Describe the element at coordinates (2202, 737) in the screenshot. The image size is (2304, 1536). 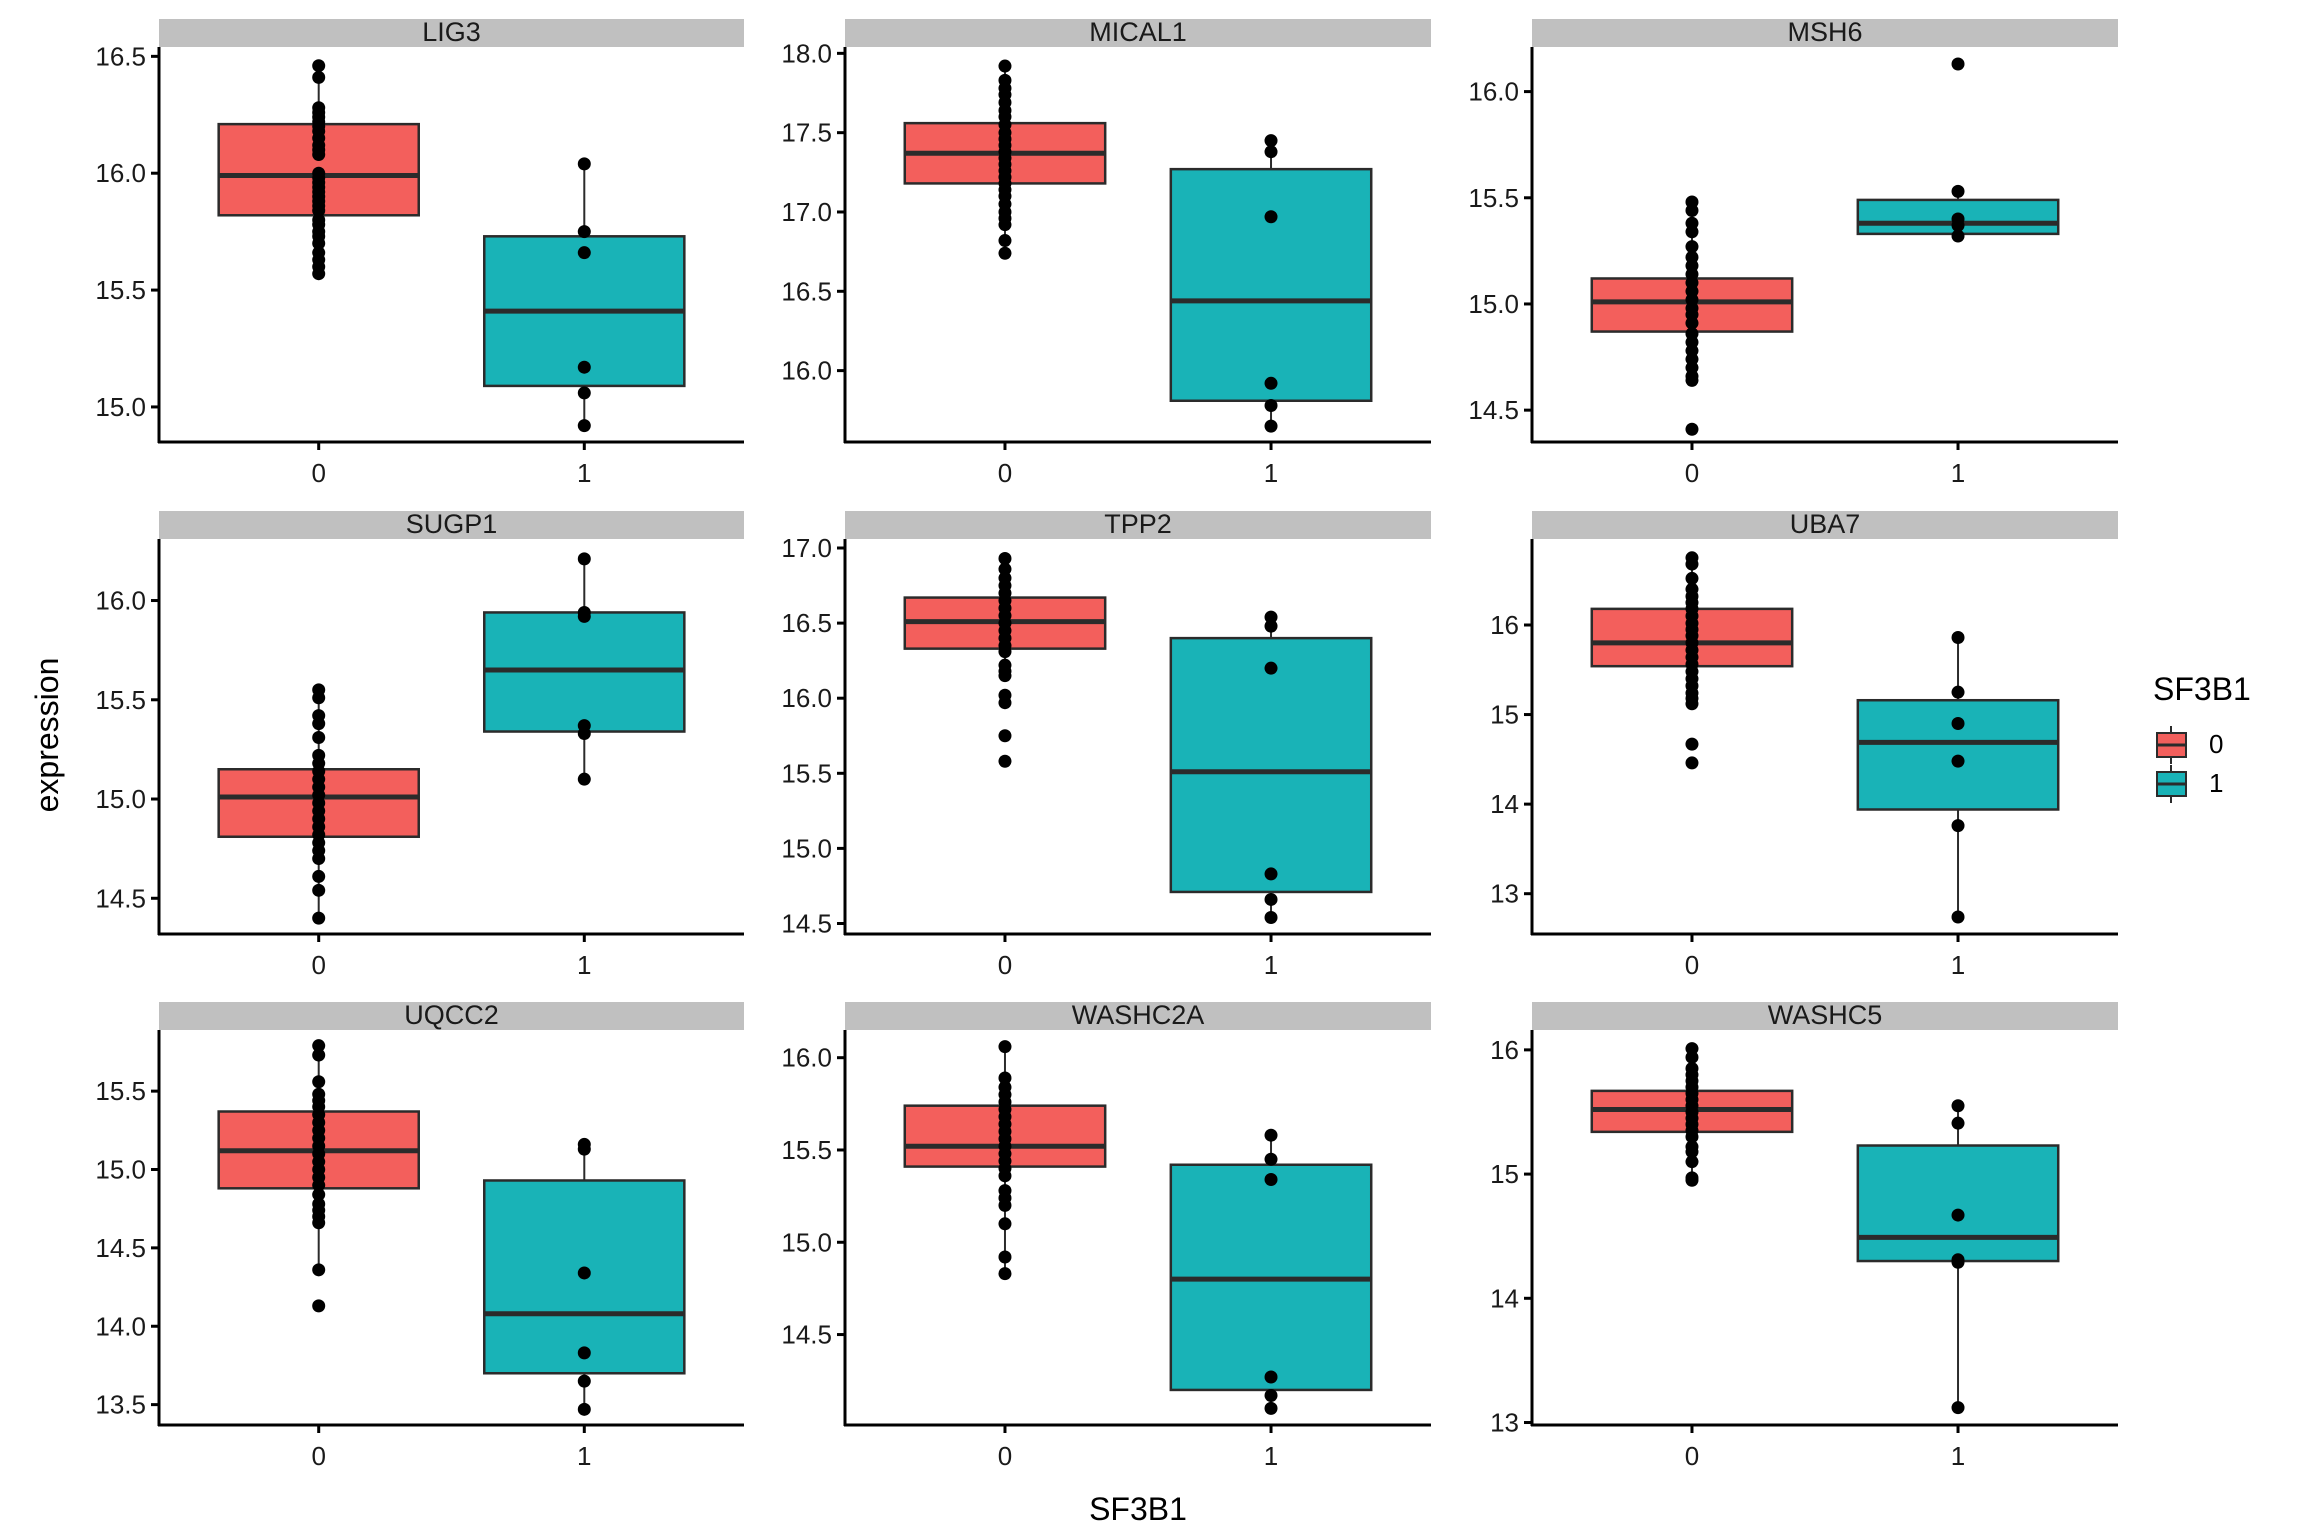
I see `legend: SF3B1 0 1` at that location.